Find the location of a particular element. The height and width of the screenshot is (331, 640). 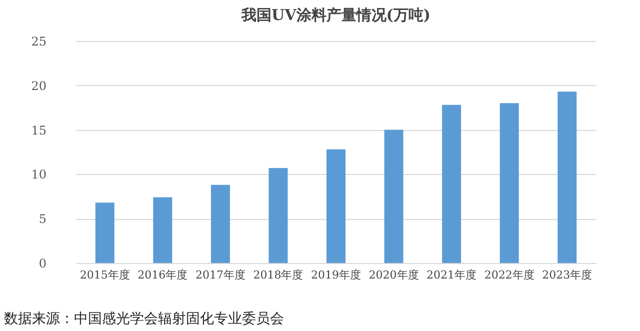

x-tick-label: 2020年度 is located at coordinates (393, 275).